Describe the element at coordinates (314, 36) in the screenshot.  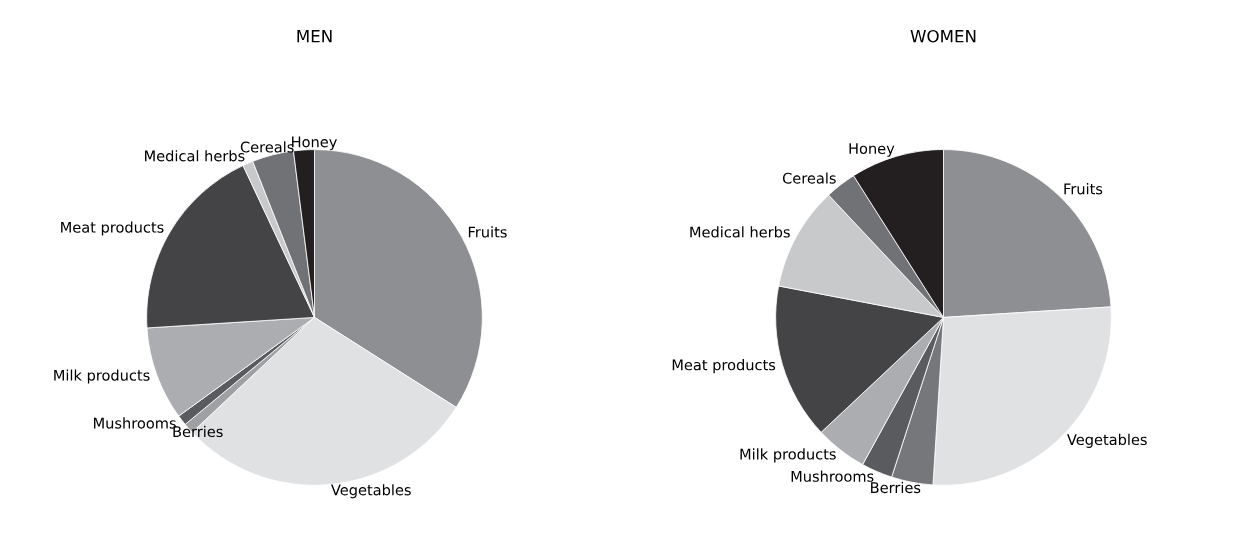
I see `chart-title: MEN` at that location.